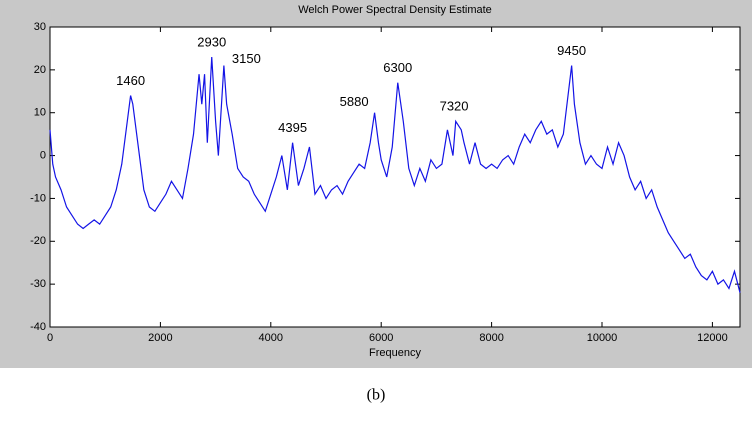 The image size is (752, 435). What do you see at coordinates (246, 58) in the screenshot?
I see `peak-label: 3150` at bounding box center [246, 58].